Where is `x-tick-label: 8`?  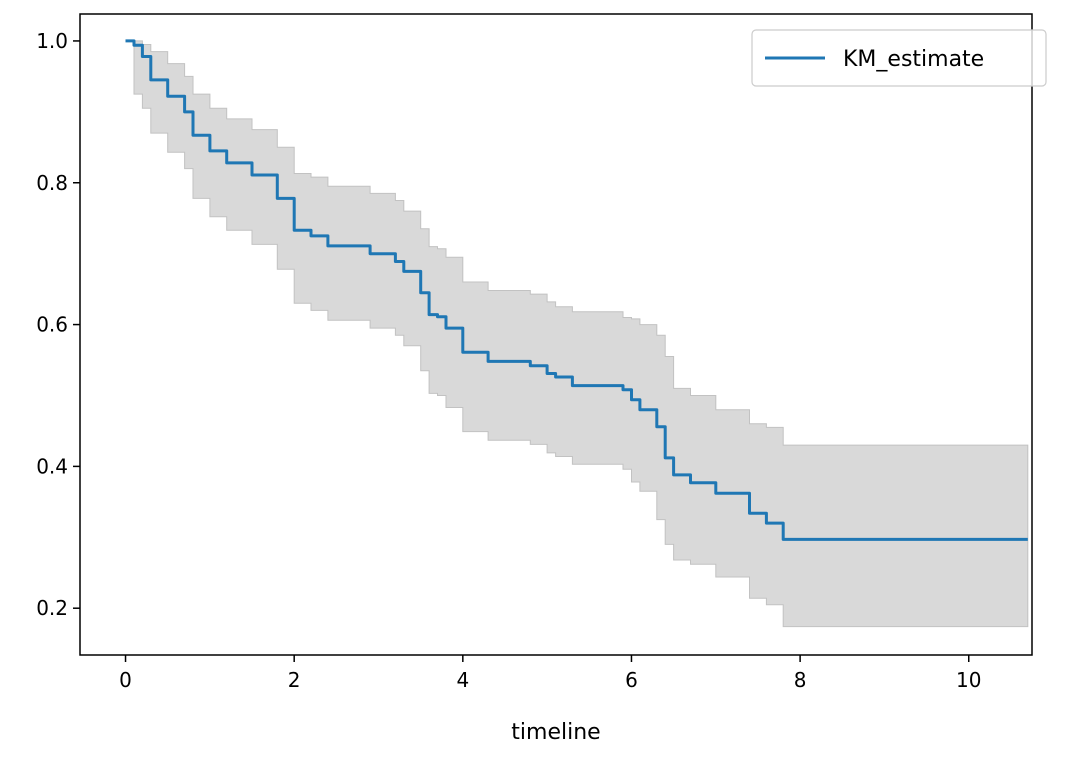
x-tick-label: 8 is located at coordinates (800, 680).